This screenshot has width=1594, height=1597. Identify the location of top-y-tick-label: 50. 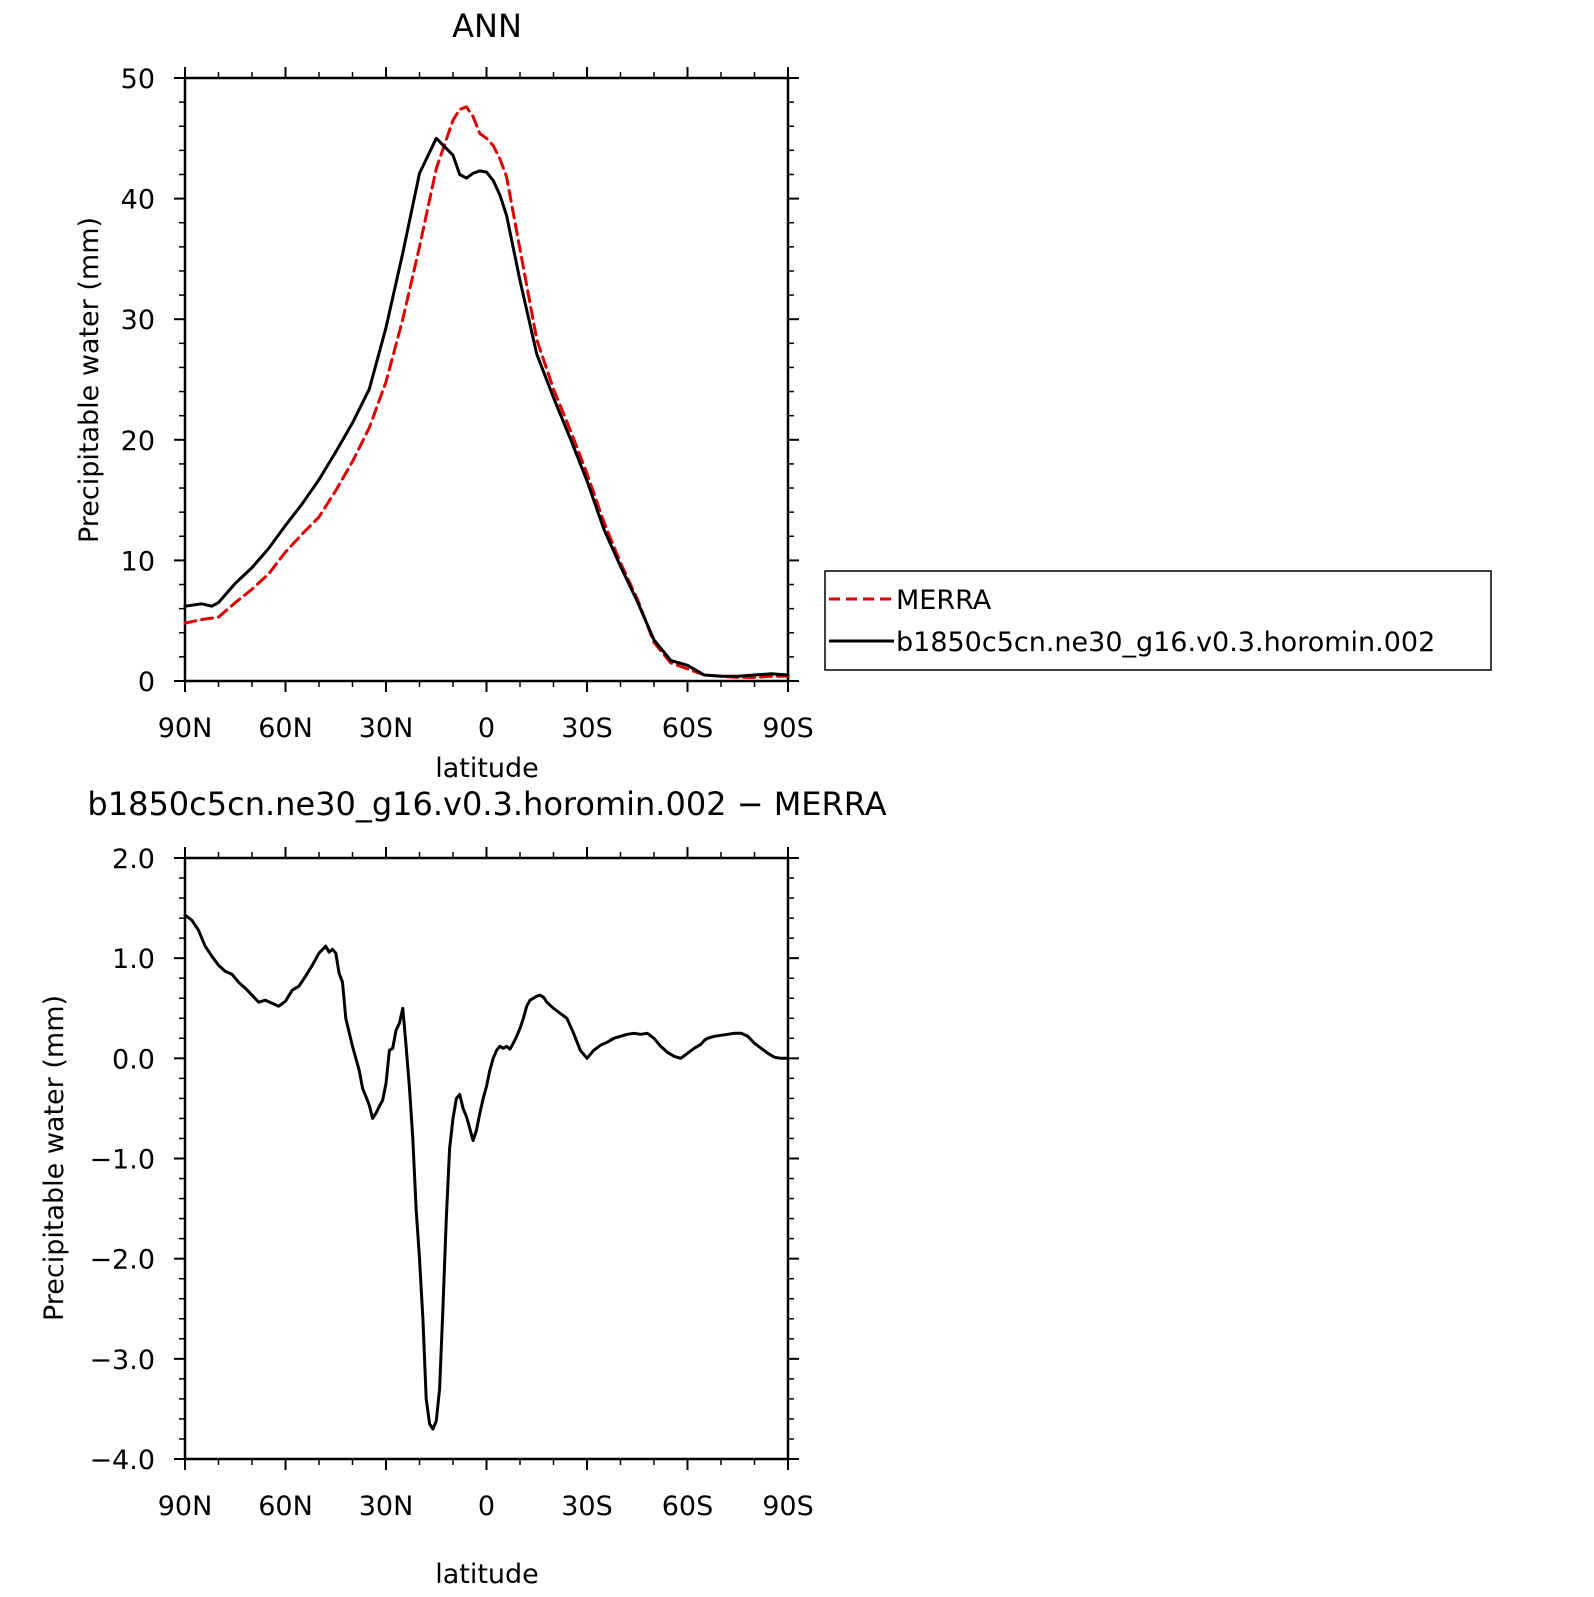
(138, 79).